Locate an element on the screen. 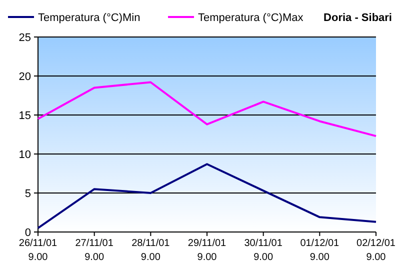 Image resolution: width=400 pixels, height=270 pixels. legend-label: Temperatura (°C)Min is located at coordinates (89, 18).